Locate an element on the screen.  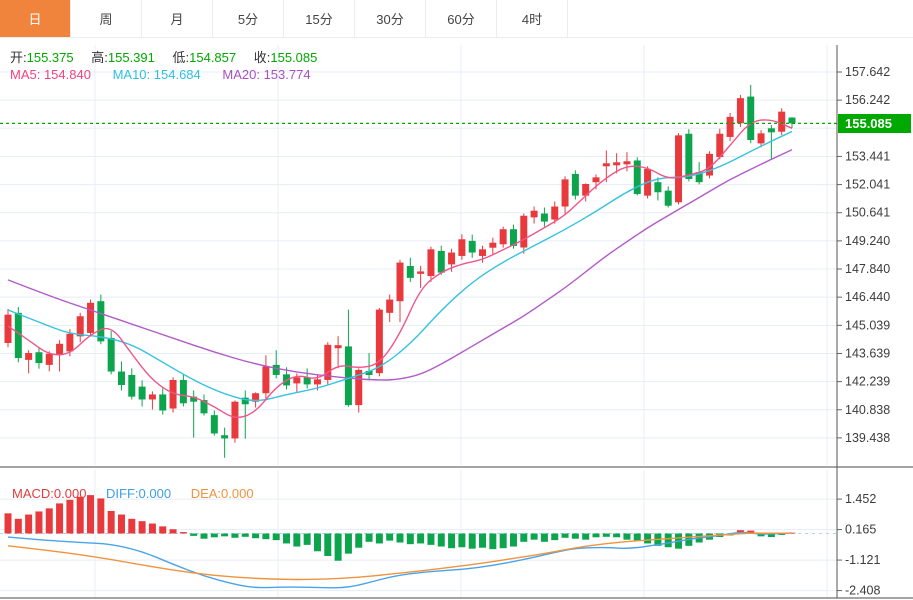
svg-text: -2.408 is located at coordinates (862, 591).